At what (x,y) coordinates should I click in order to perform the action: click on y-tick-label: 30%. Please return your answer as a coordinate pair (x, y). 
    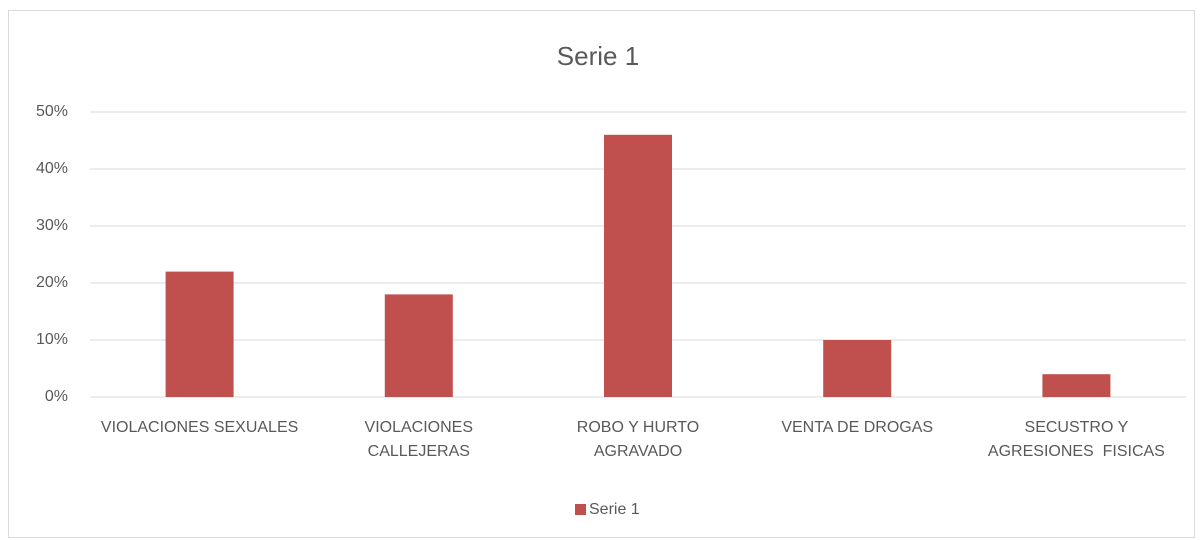
    Looking at the image, I should click on (51, 225).